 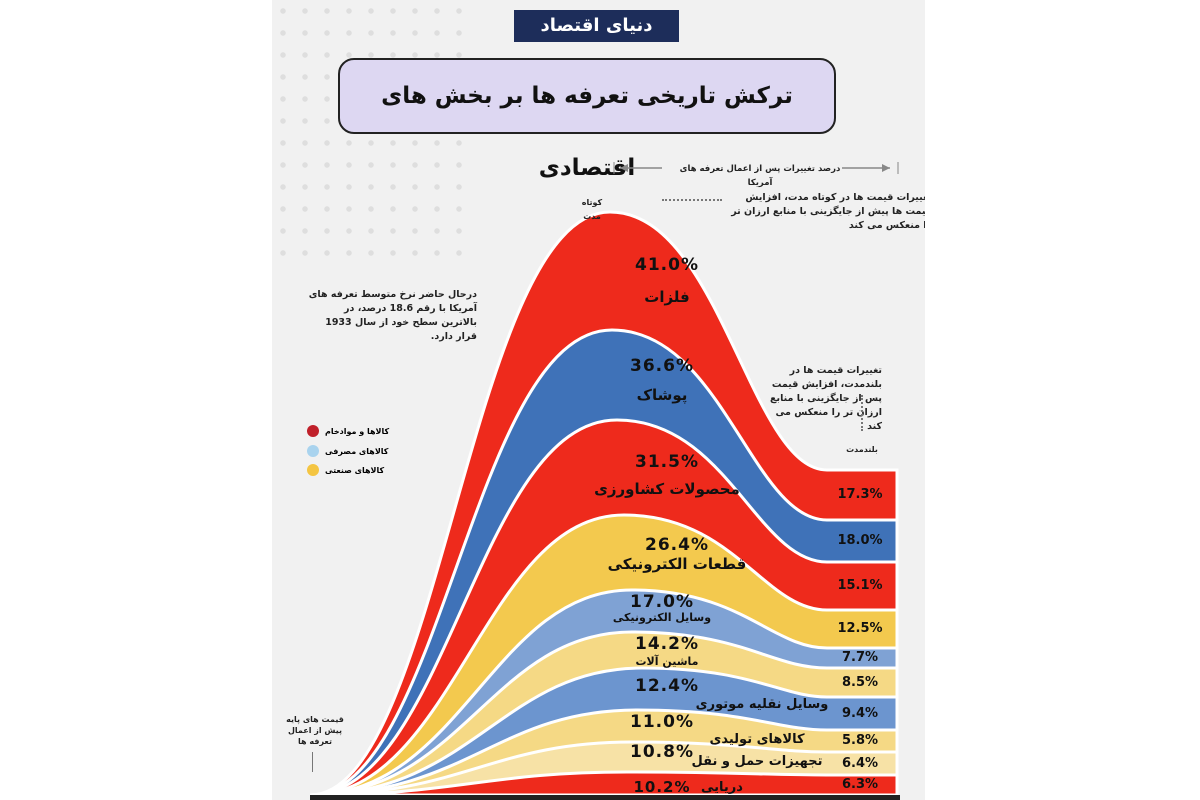 I want to click on series-name: وسایل نقلیه موتوری, so click(x=762, y=704).